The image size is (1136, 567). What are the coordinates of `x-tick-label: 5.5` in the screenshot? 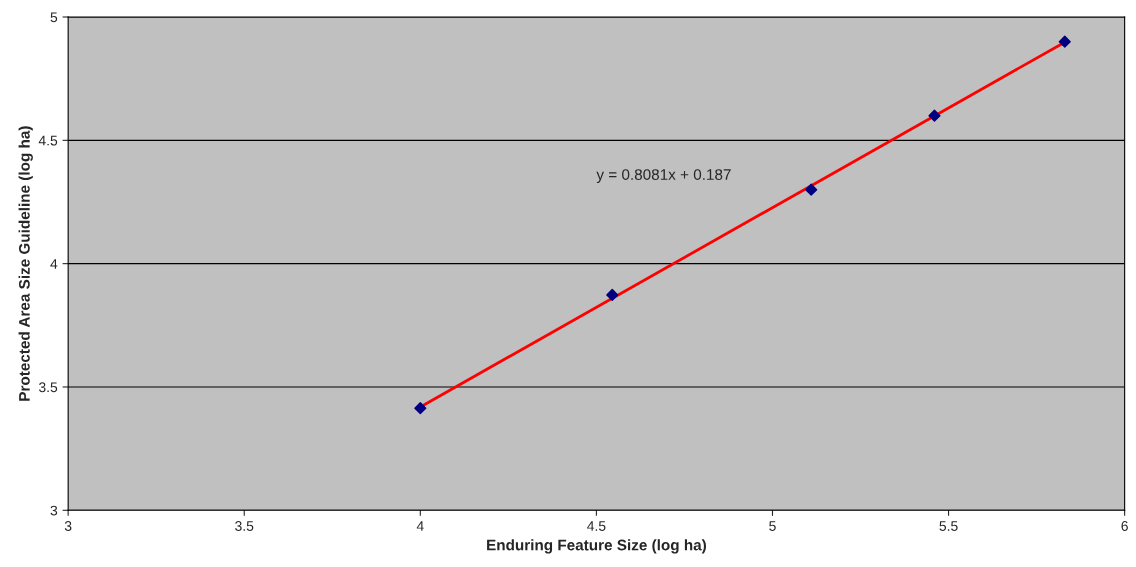 It's located at (948, 526).